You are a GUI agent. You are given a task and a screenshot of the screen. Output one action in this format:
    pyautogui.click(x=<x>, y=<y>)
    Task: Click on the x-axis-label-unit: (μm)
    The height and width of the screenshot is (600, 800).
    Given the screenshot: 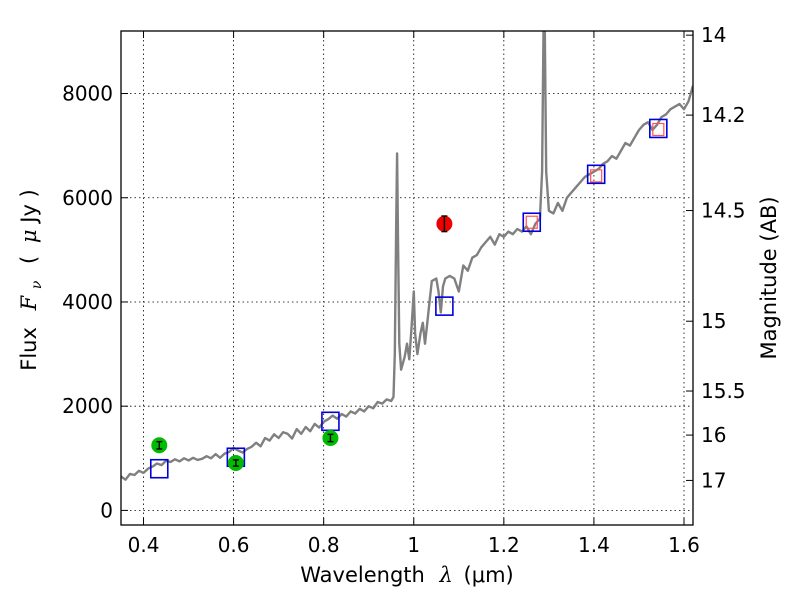 What is the action you would take?
    pyautogui.click(x=489, y=575)
    